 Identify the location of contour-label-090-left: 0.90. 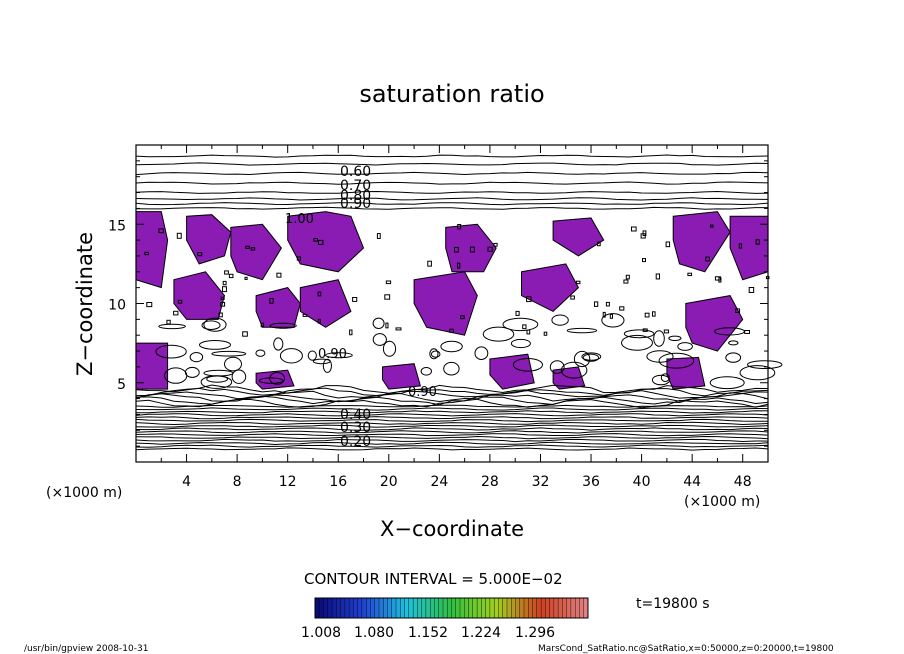
(332, 354).